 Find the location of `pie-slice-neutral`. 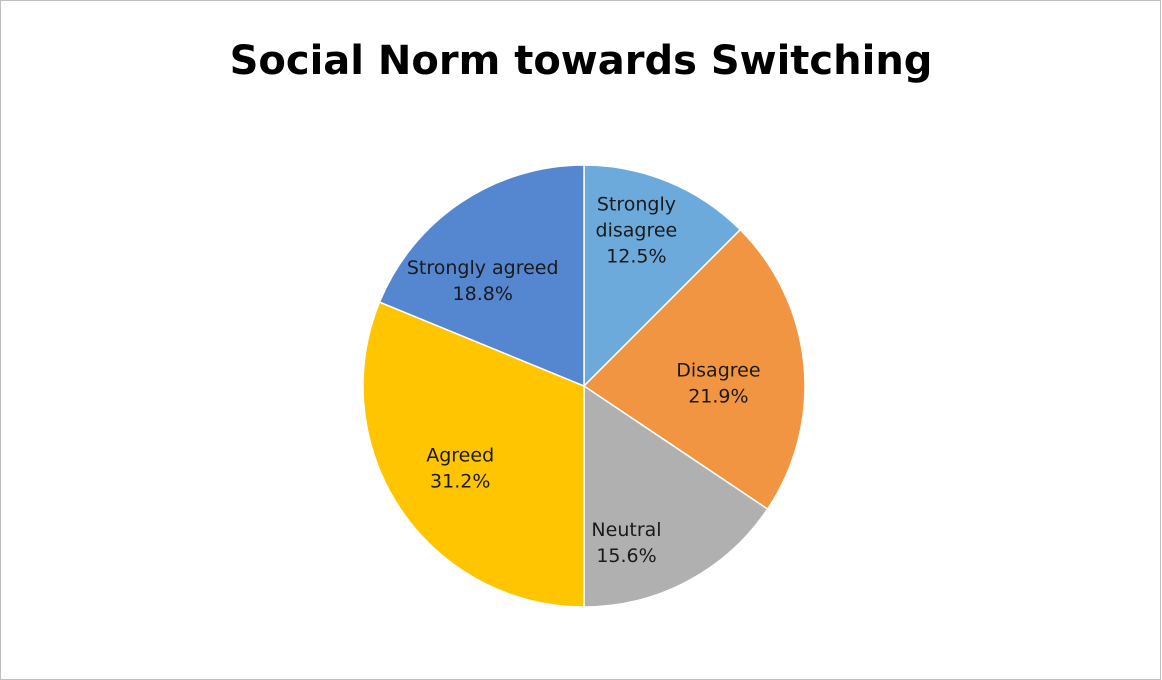

pie-slice-neutral is located at coordinates (676, 496).